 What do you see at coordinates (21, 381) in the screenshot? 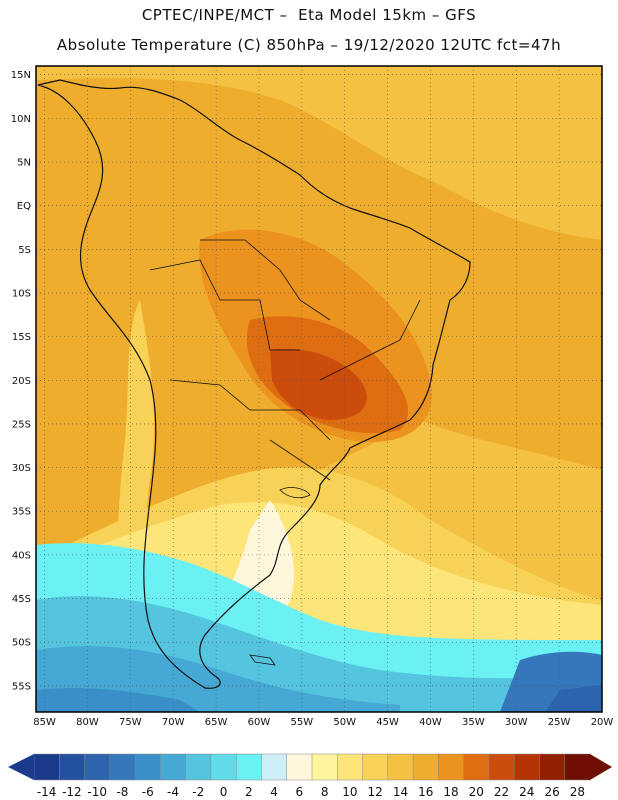
I see `lat-tick-label: 20S` at bounding box center [21, 381].